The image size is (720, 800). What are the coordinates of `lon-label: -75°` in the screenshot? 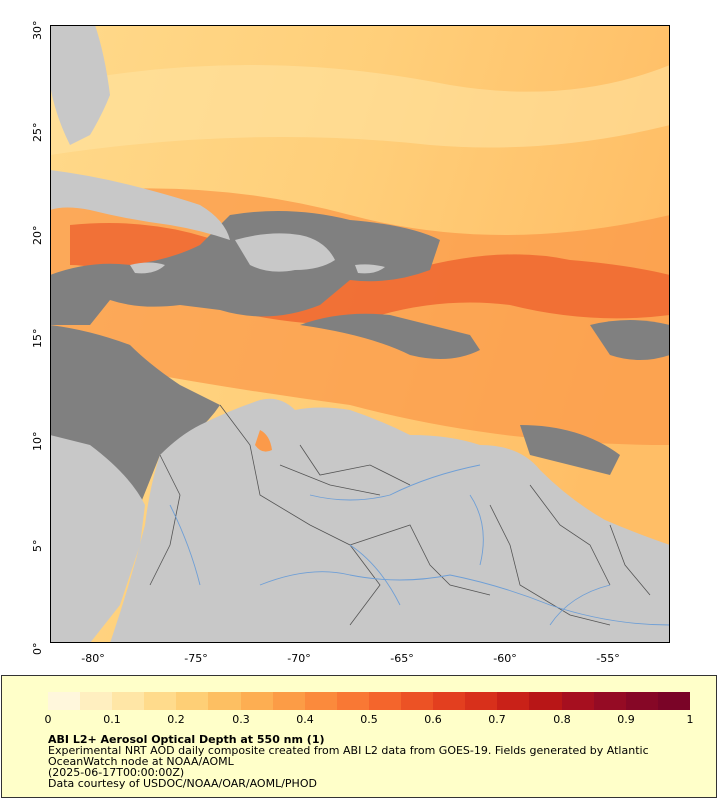 It's located at (196, 658).